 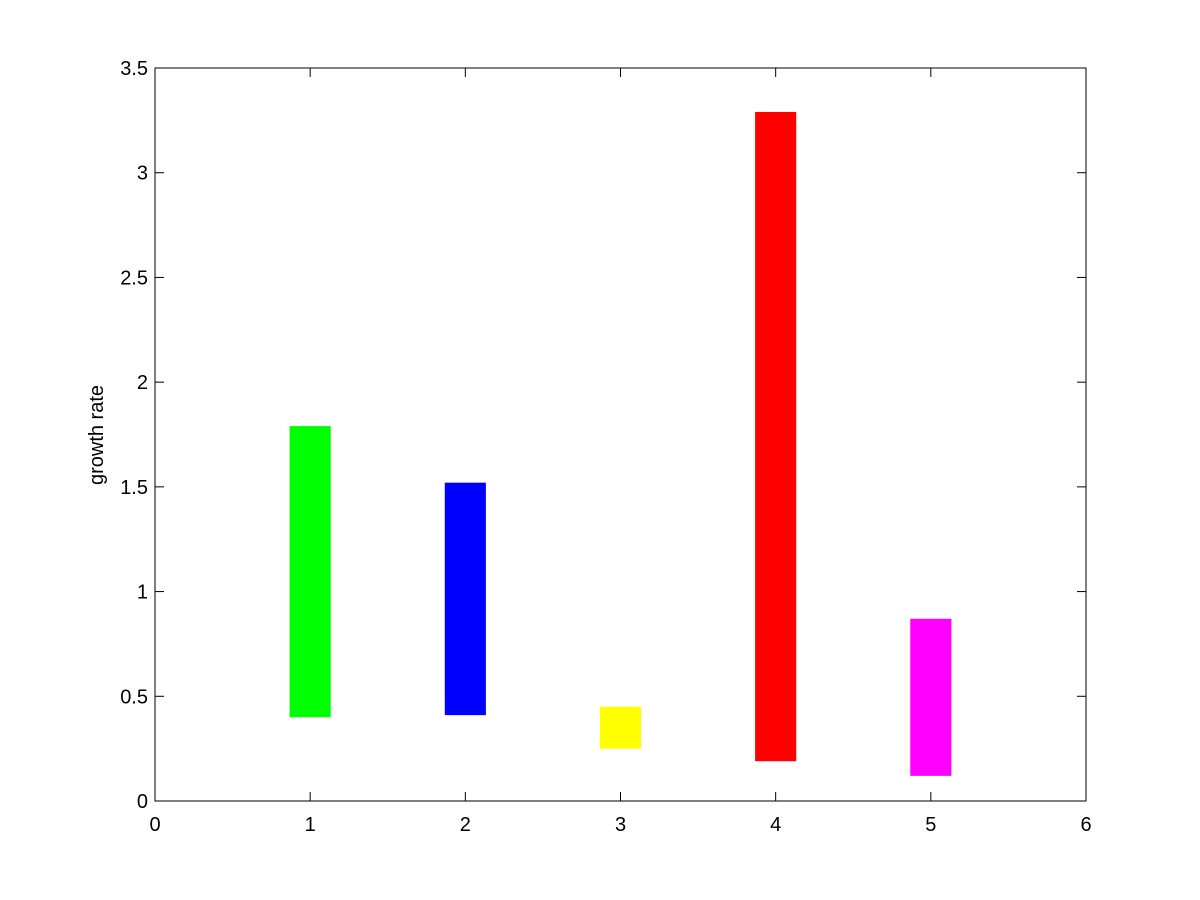 I want to click on y-tick-label: 2.5, so click(x=134, y=278).